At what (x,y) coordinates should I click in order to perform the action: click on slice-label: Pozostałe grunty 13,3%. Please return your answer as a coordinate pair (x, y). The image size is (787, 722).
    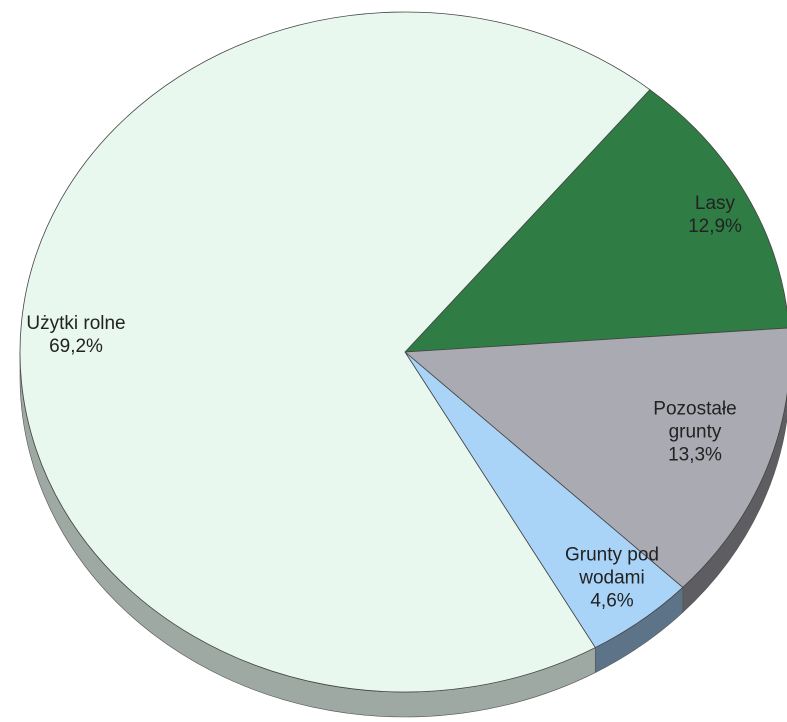
    Looking at the image, I should click on (695, 432).